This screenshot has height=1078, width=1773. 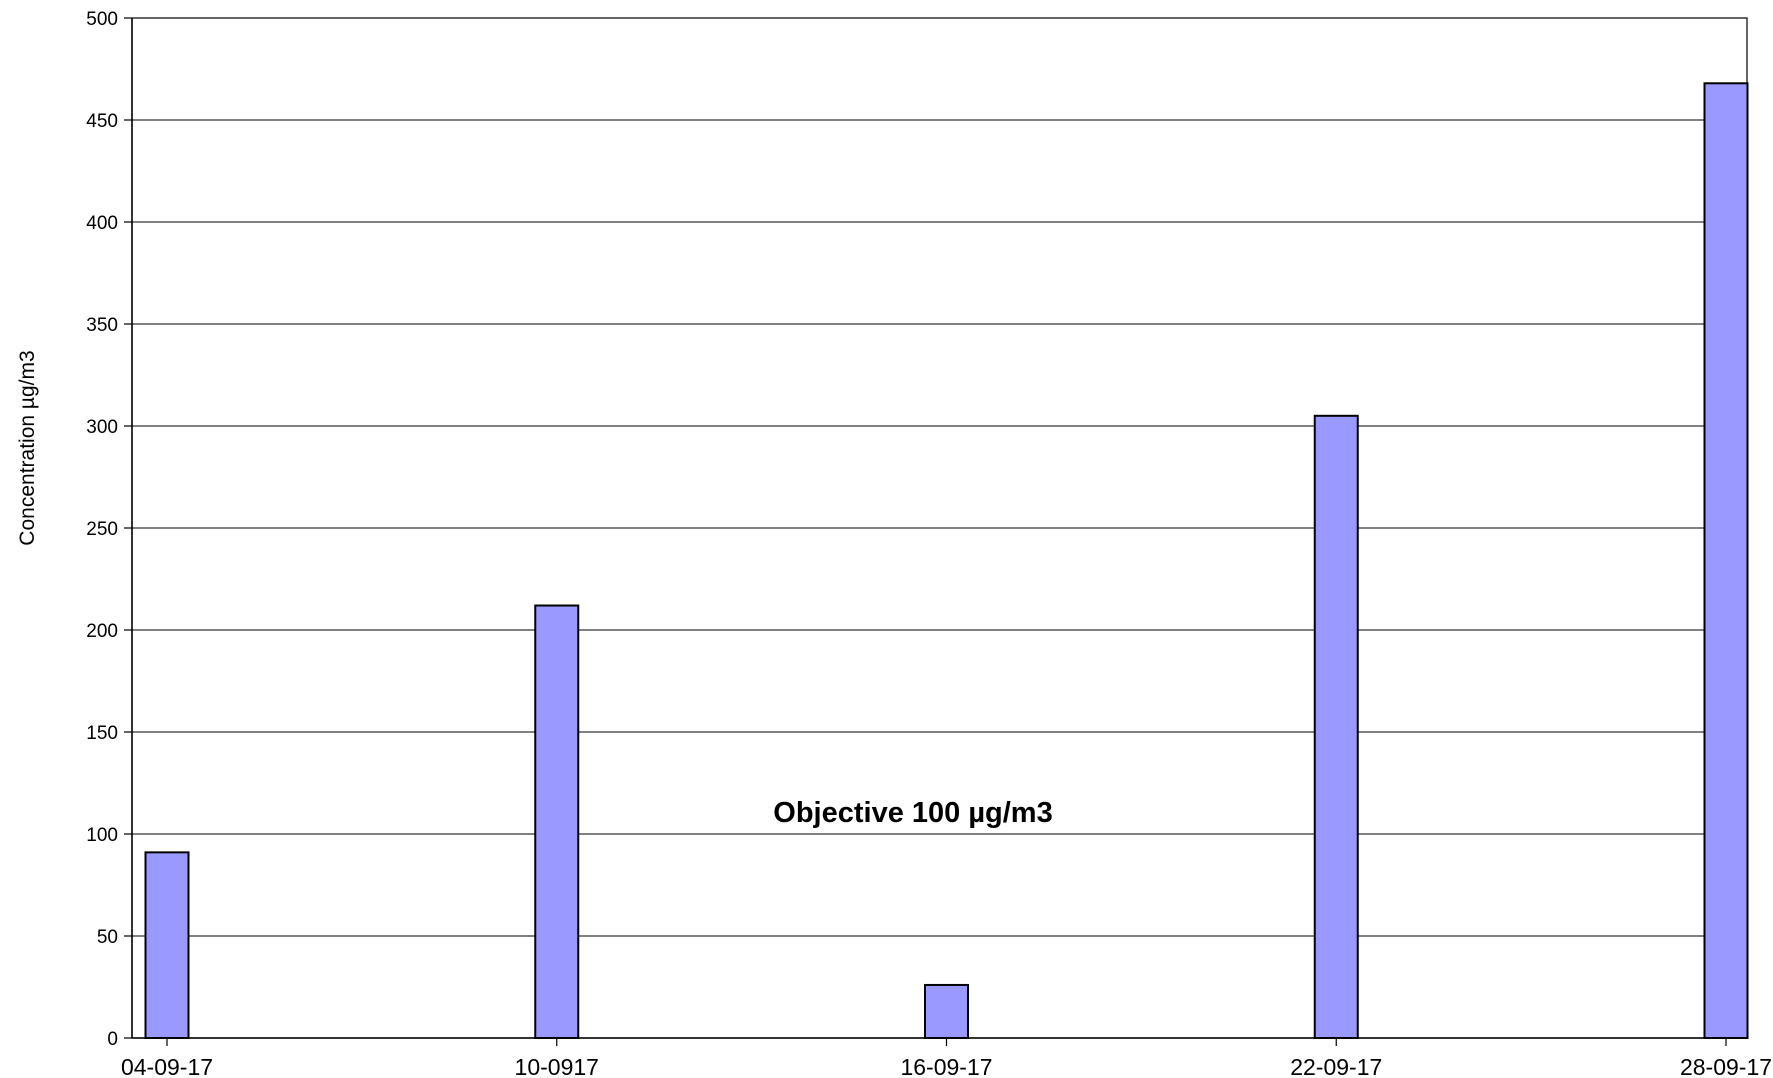 What do you see at coordinates (107, 937) in the screenshot?
I see `y-tick-label: 50` at bounding box center [107, 937].